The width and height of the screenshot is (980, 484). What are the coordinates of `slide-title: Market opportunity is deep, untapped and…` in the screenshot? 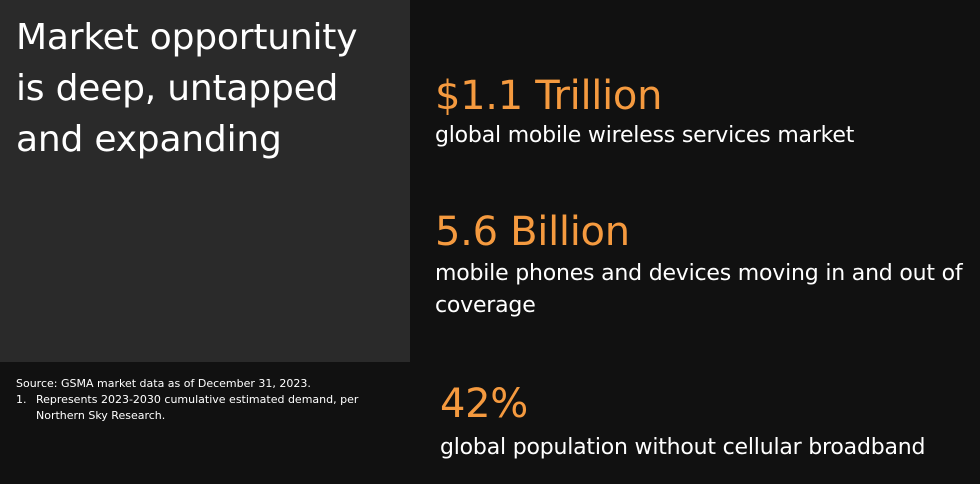 It's located at (187, 88).